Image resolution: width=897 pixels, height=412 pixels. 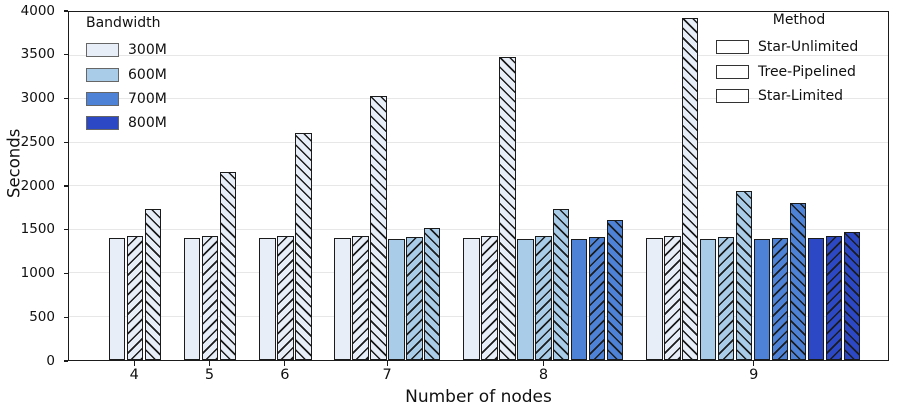 I want to click on legend-method-entry-tree-pipelined: Tree-Pipelined, so click(x=799, y=71).